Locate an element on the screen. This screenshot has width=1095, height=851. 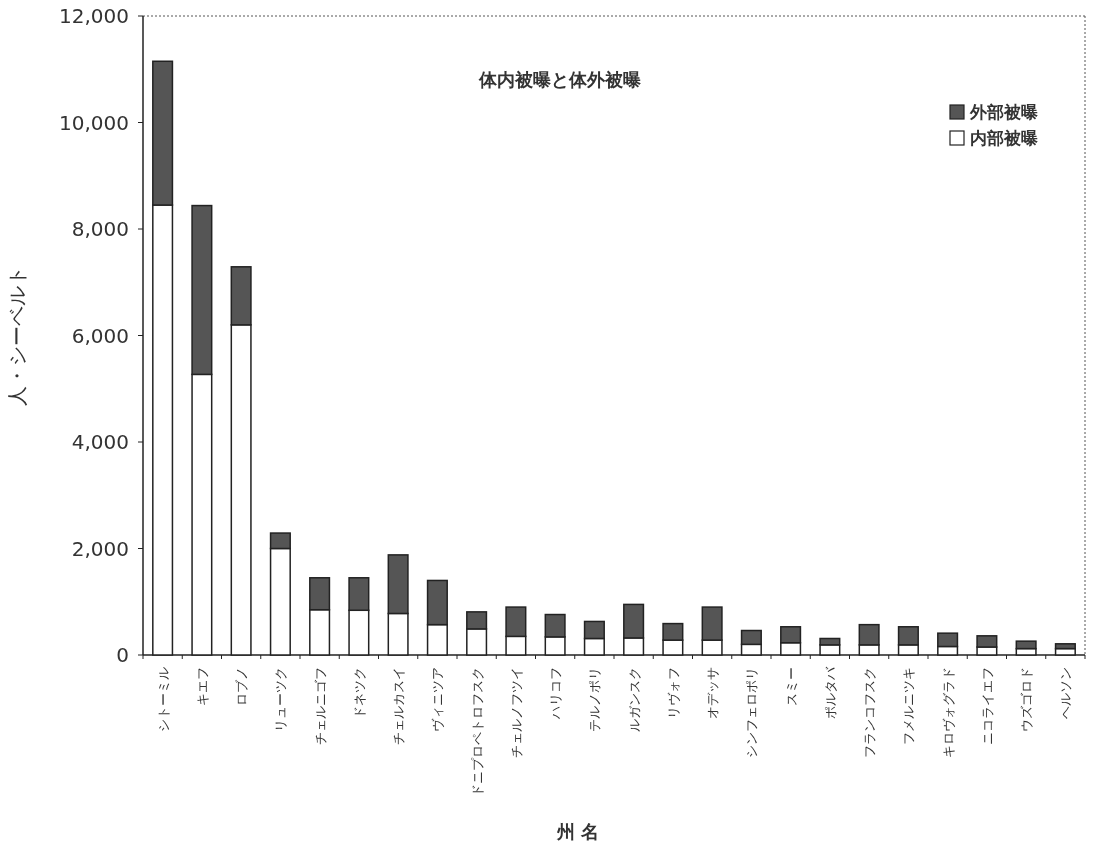
x-tick-label: フメルニツキ is located at coordinates (909, 706).